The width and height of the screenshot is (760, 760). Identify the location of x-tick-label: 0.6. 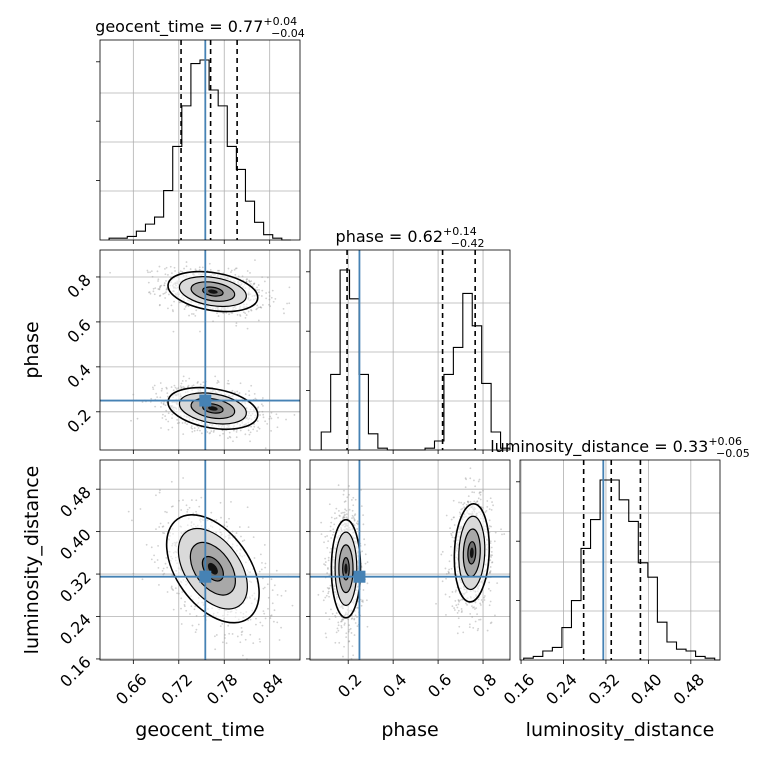
(439, 685).